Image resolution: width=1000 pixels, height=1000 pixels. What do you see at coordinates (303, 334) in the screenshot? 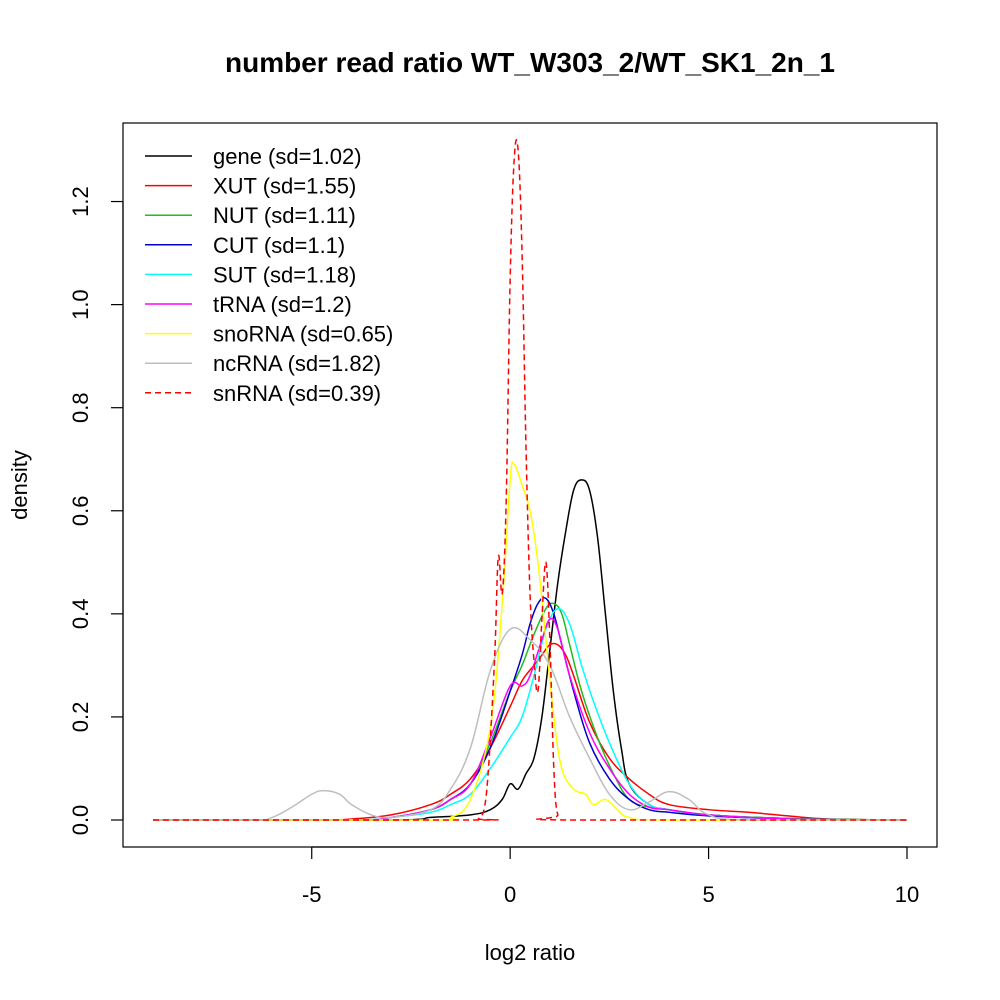
I see `legend-label: snoRNA (sd=0.65)` at bounding box center [303, 334].